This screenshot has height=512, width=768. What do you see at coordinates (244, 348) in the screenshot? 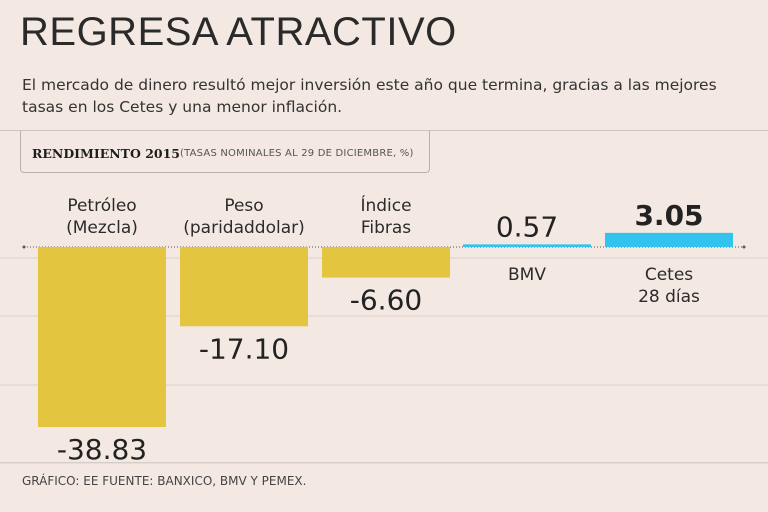
I see `value-label-1: -17.10` at bounding box center [244, 348].